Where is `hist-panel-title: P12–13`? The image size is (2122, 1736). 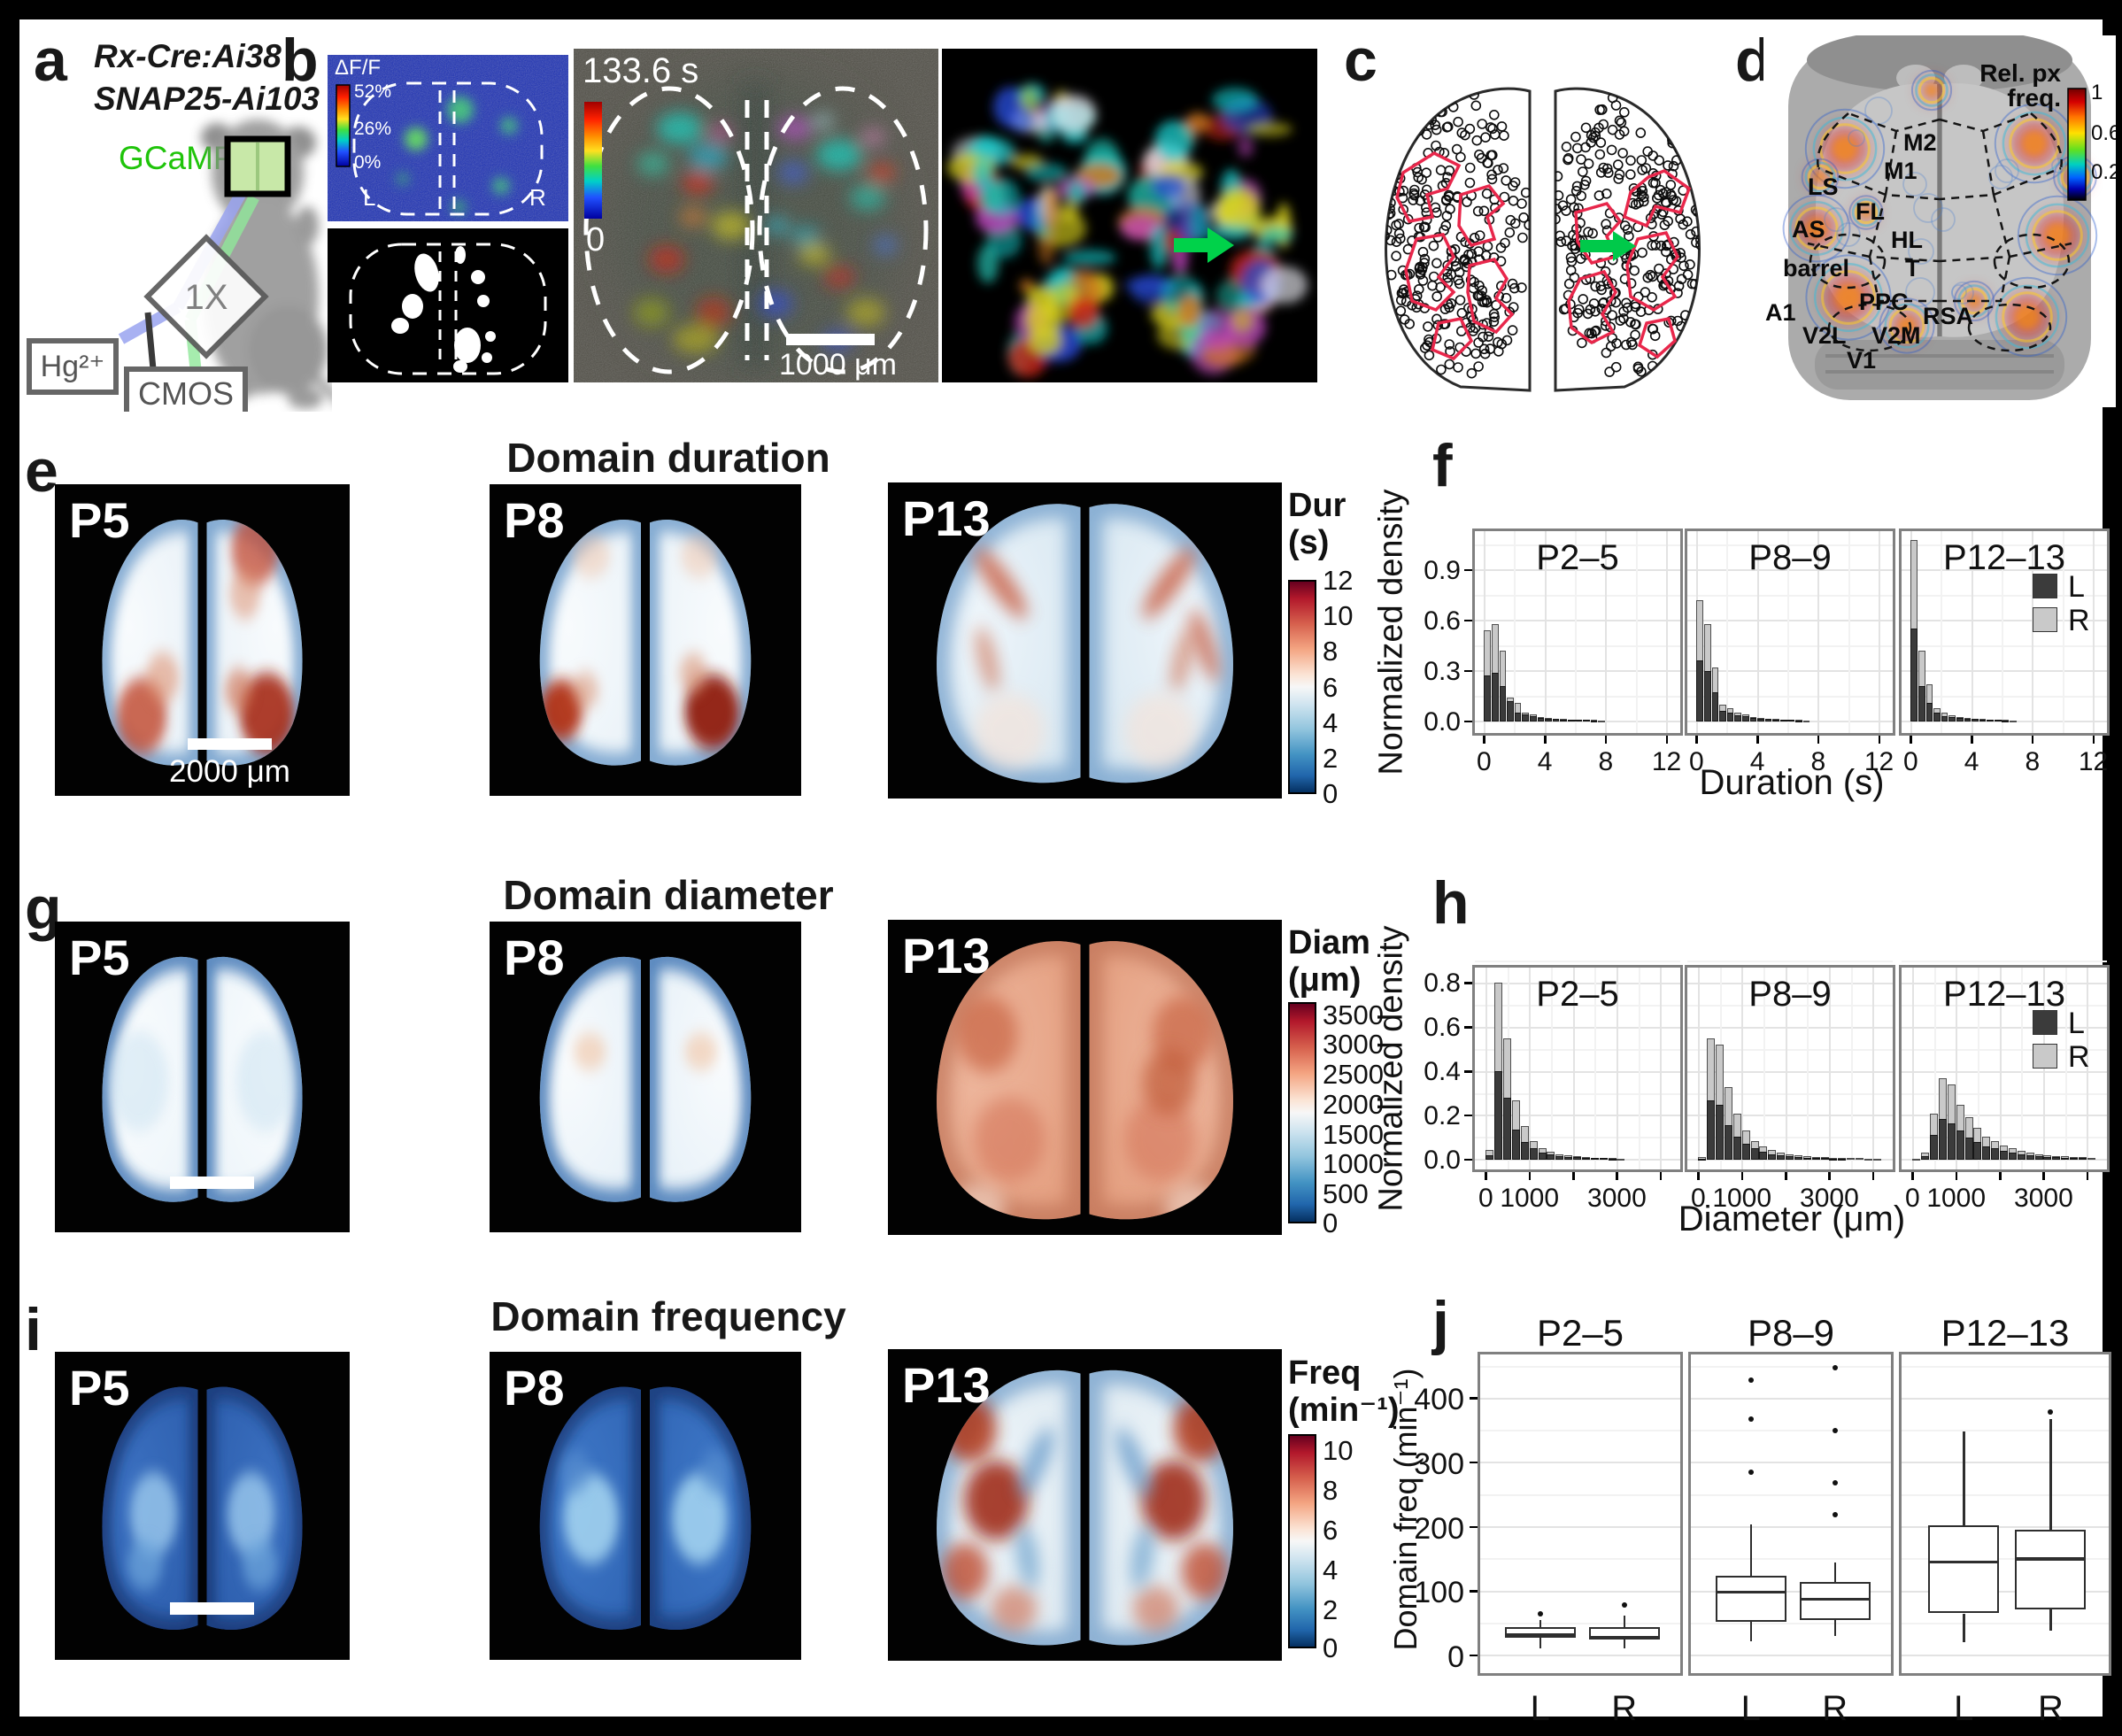 hist-panel-title: P12–13 is located at coordinates (2004, 558).